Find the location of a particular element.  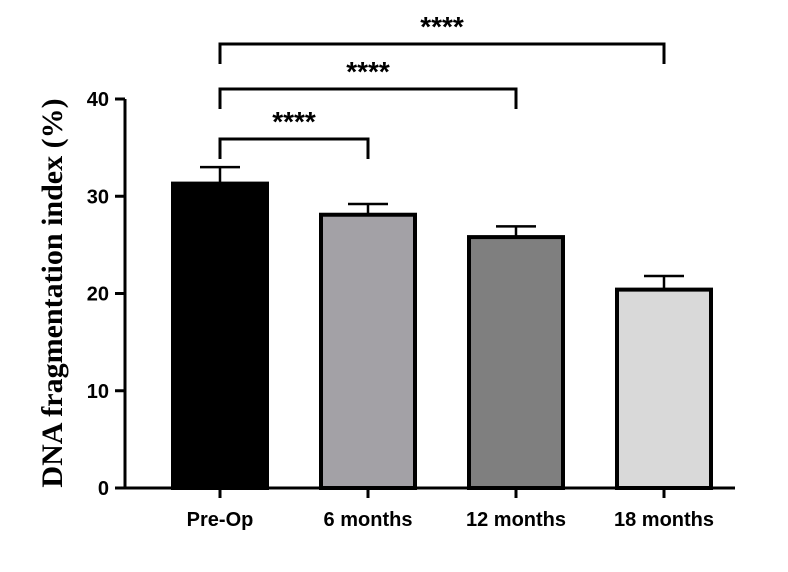

y-tick-label: 20 is located at coordinates (98, 295).